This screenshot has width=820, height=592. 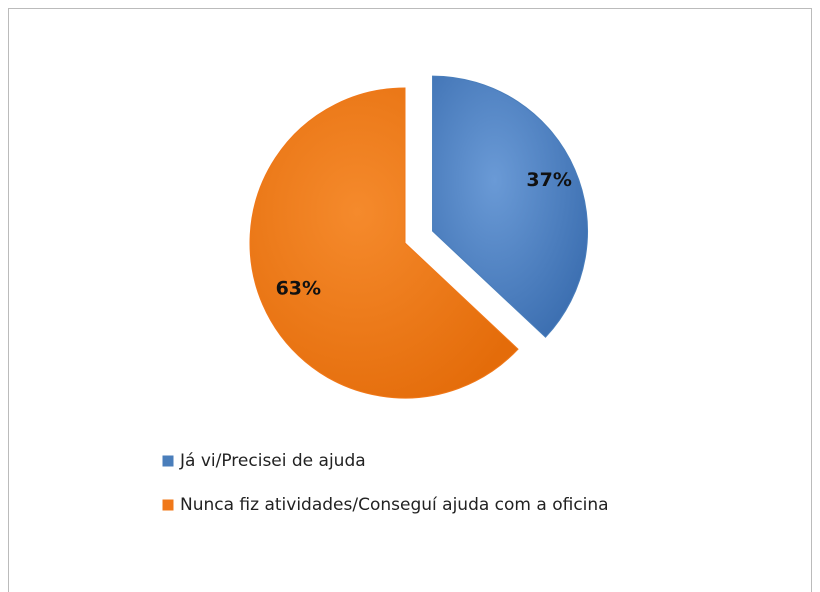 What do you see at coordinates (272, 461) in the screenshot?
I see `legend-label: Já vi/Precisei de ajuda` at bounding box center [272, 461].